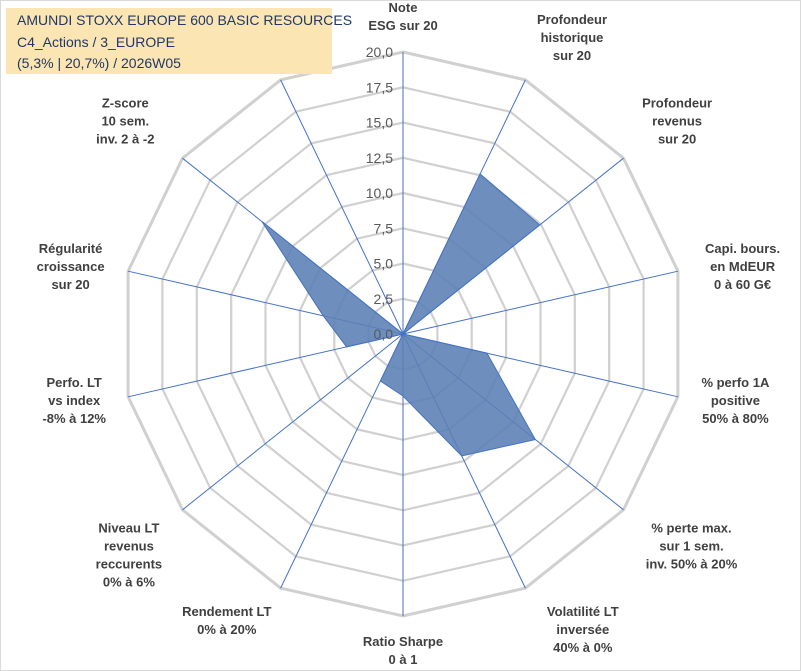  I want to click on axis-label-8-line-1: 0% à 20%, so click(227, 629).